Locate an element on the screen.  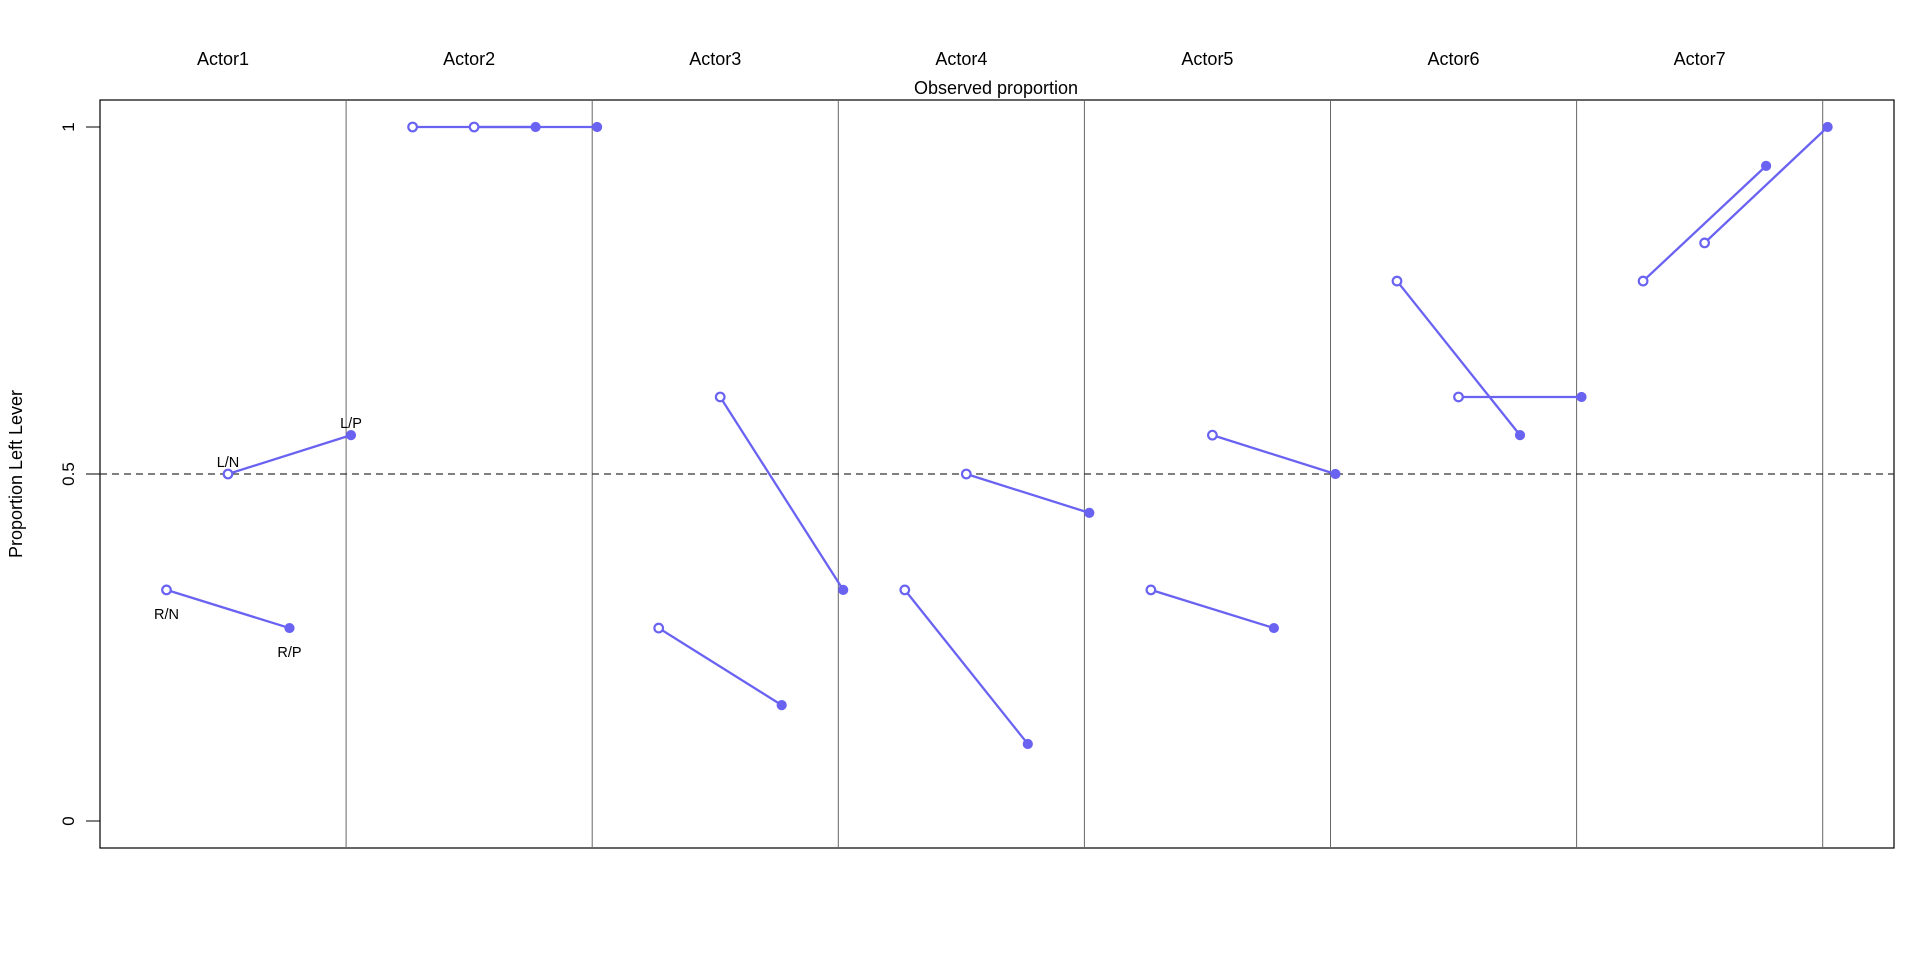
actor-label-actor4: Actor4 is located at coordinates (961, 59).